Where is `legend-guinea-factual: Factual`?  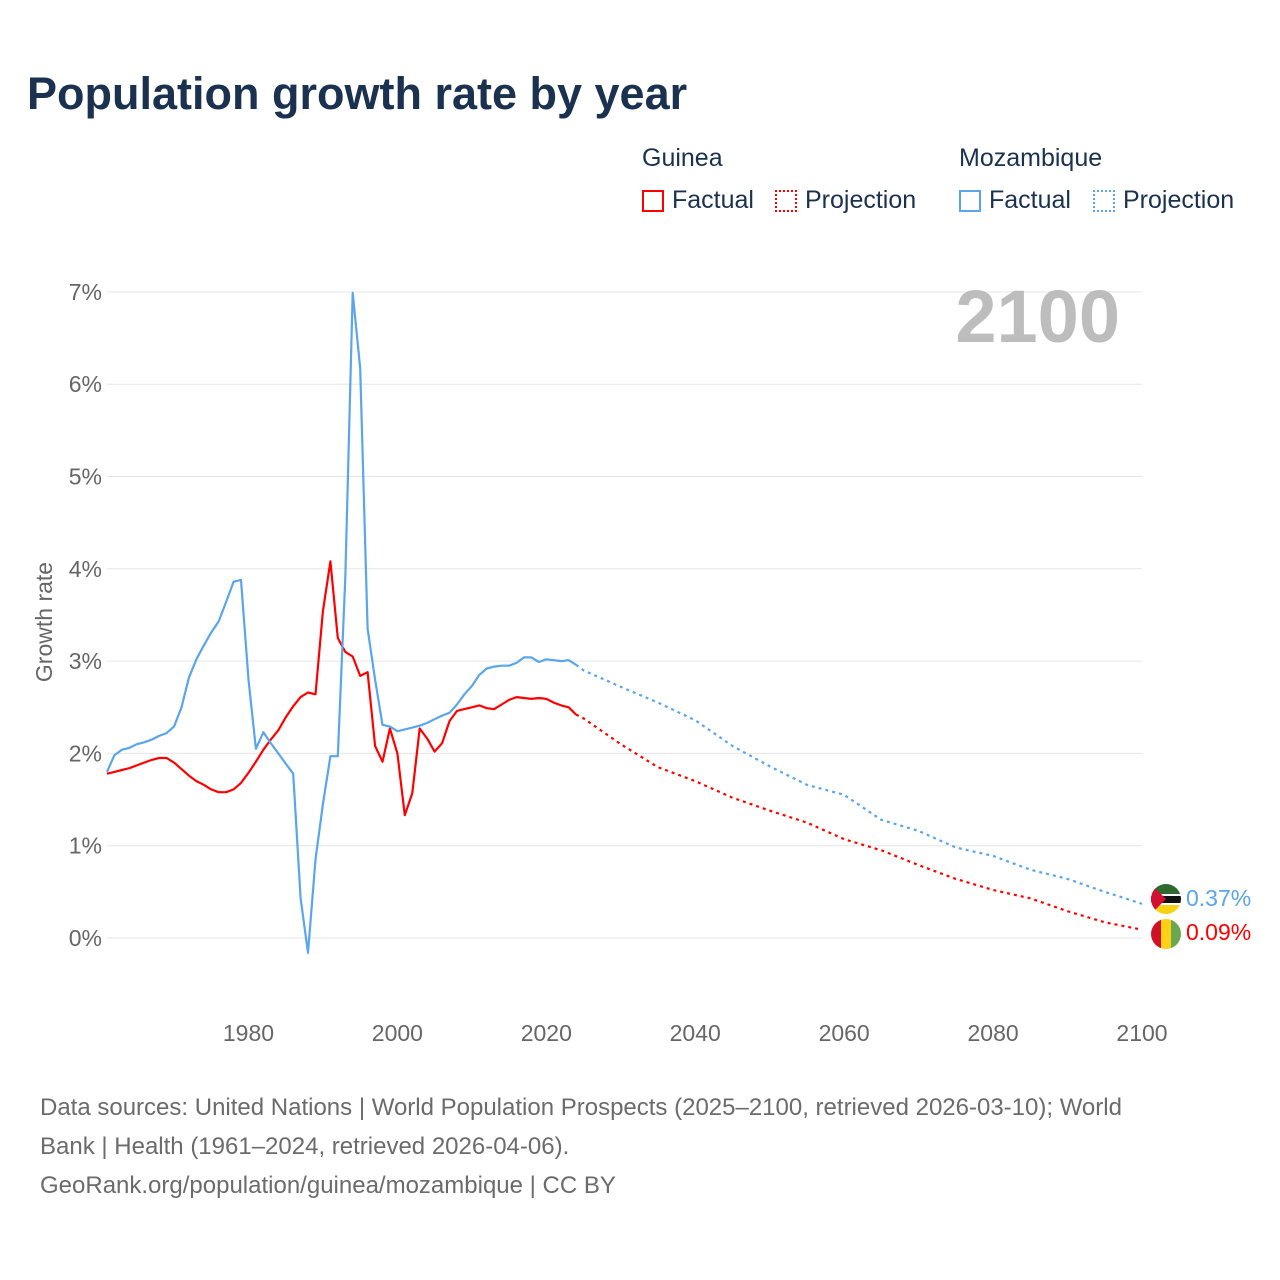
legend-guinea-factual: Factual is located at coordinates (698, 200).